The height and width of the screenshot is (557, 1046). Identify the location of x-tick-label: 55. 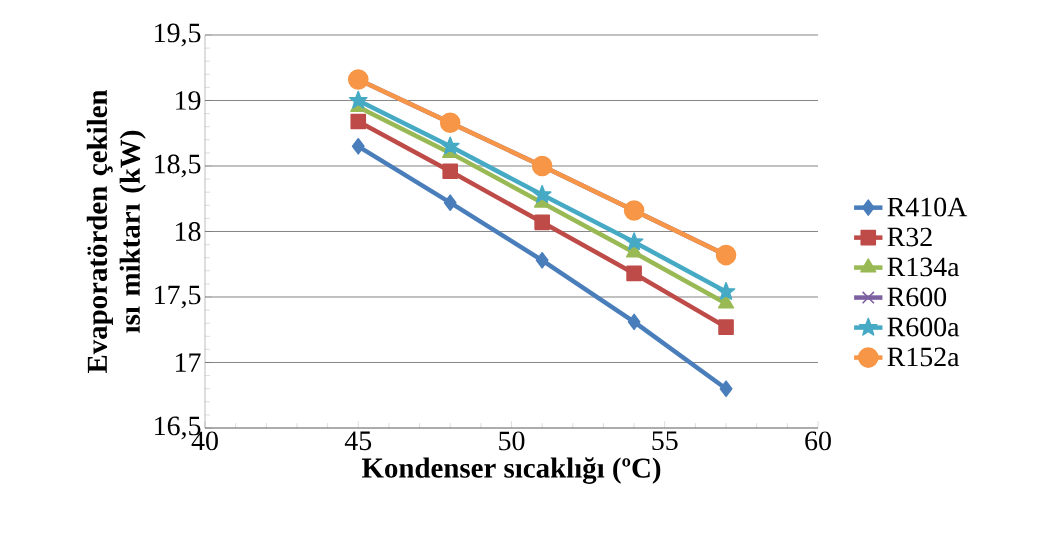
(665, 441).